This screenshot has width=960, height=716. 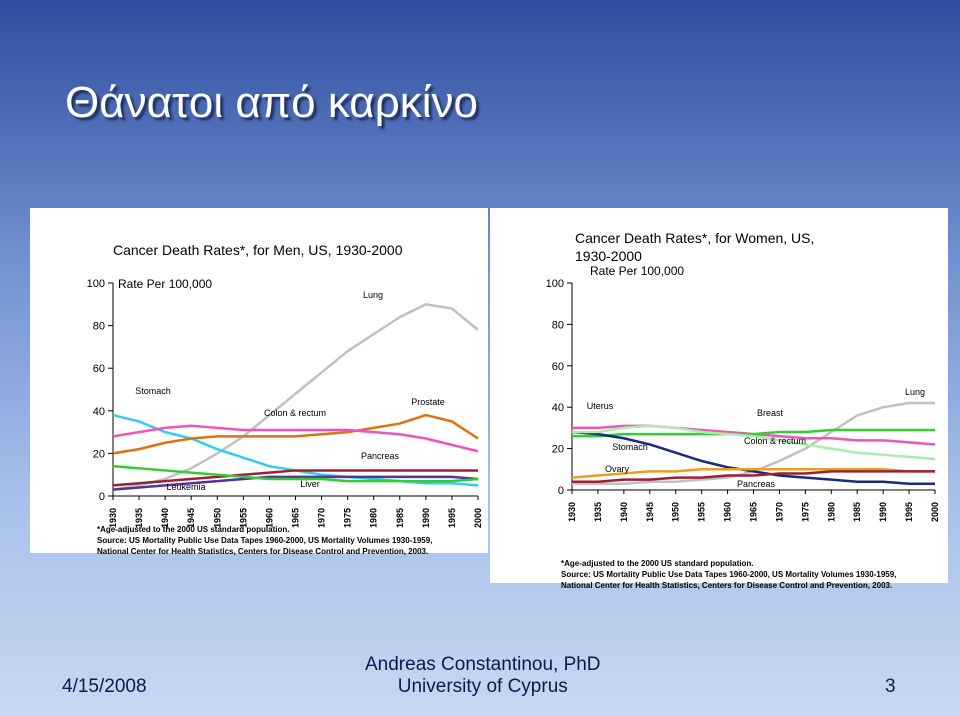 What do you see at coordinates (482, 686) in the screenshot?
I see `affiliation: University of Cyprus` at bounding box center [482, 686].